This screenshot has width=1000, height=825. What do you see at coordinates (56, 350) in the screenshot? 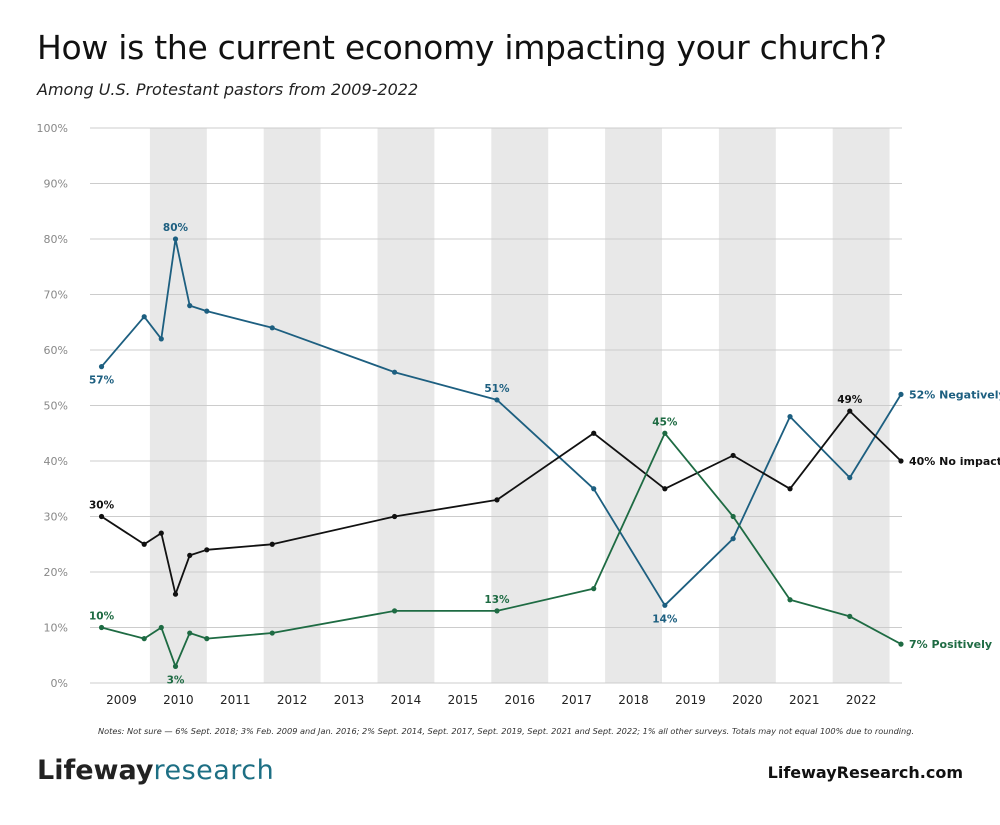
I see `y-tick-label: 60%` at bounding box center [56, 350].